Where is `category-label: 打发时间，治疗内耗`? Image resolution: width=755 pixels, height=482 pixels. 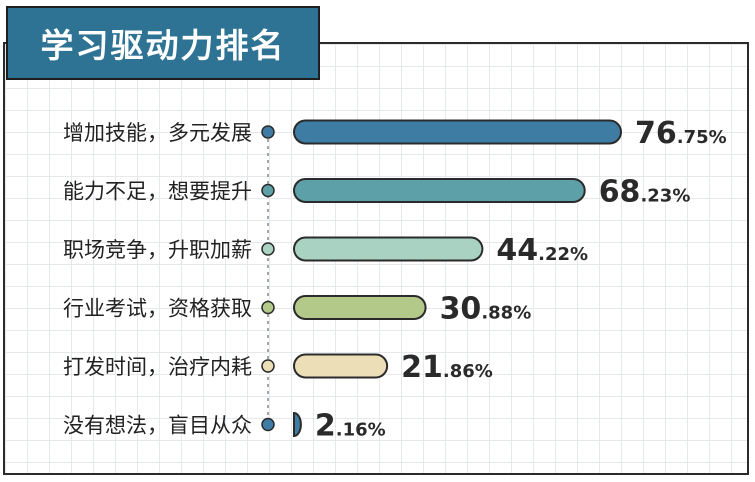 category-label: 打发时间，治疗内耗 is located at coordinates (157, 367).